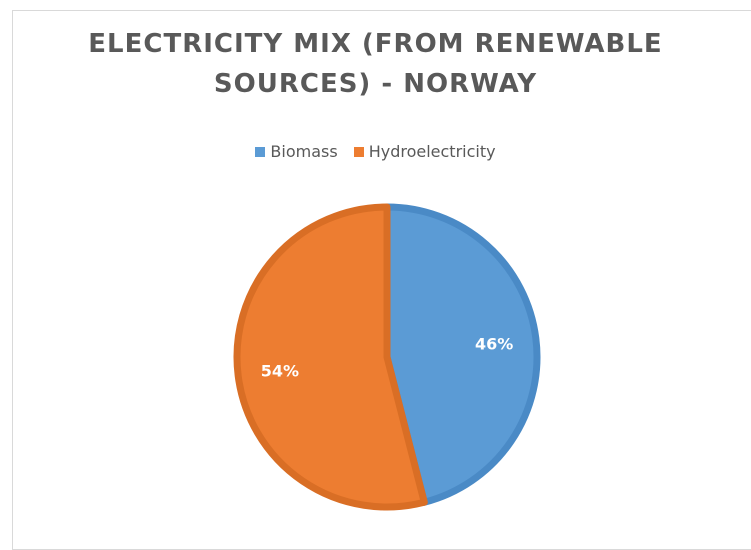  I want to click on legend-swatch-hydroelectricity, so click(358, 151).